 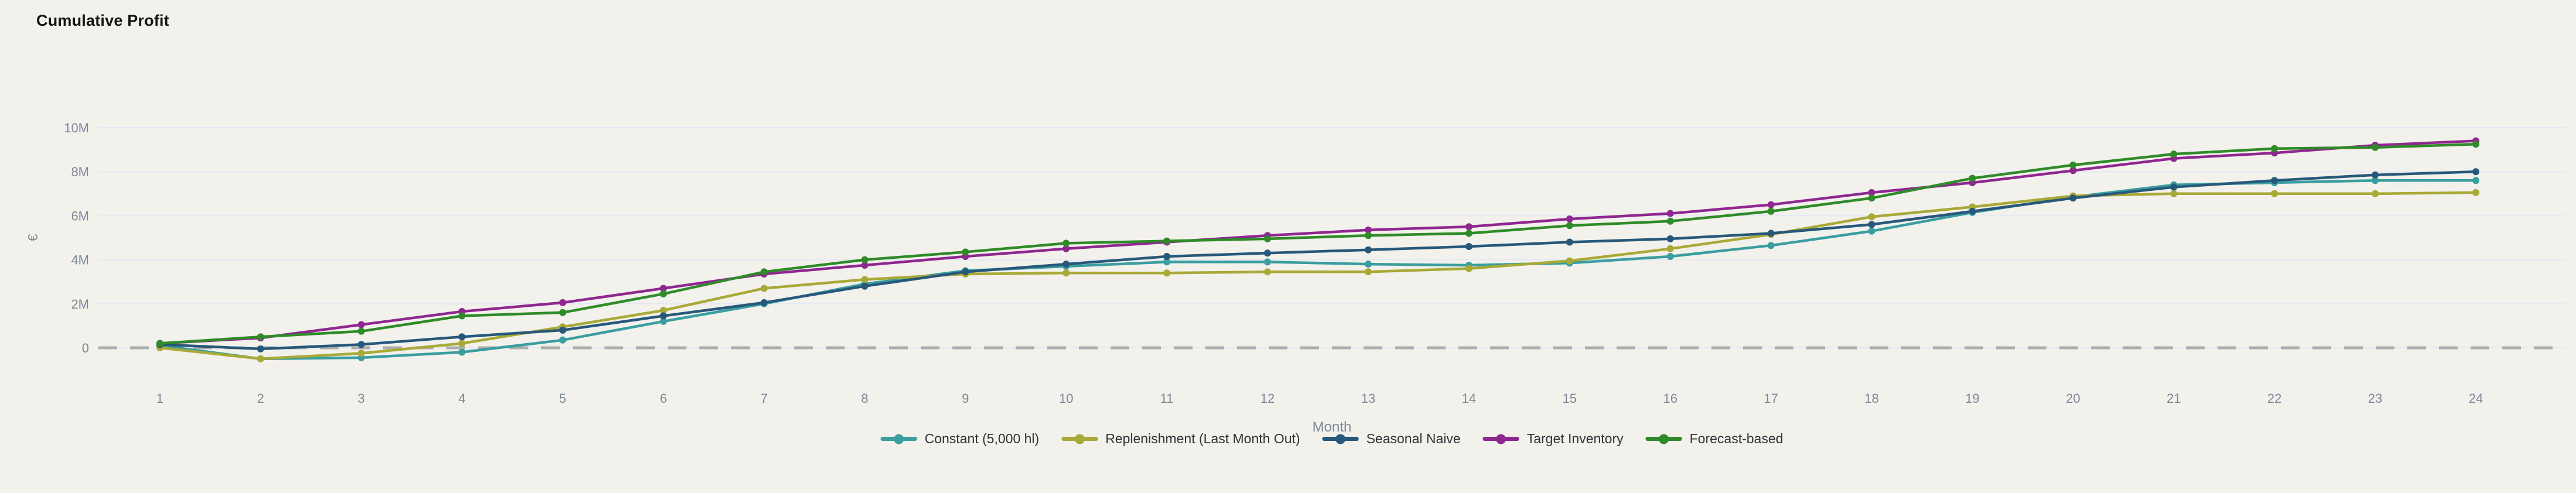 I want to click on data-point-replenishment-last-month-out-m22, so click(x=2274, y=193).